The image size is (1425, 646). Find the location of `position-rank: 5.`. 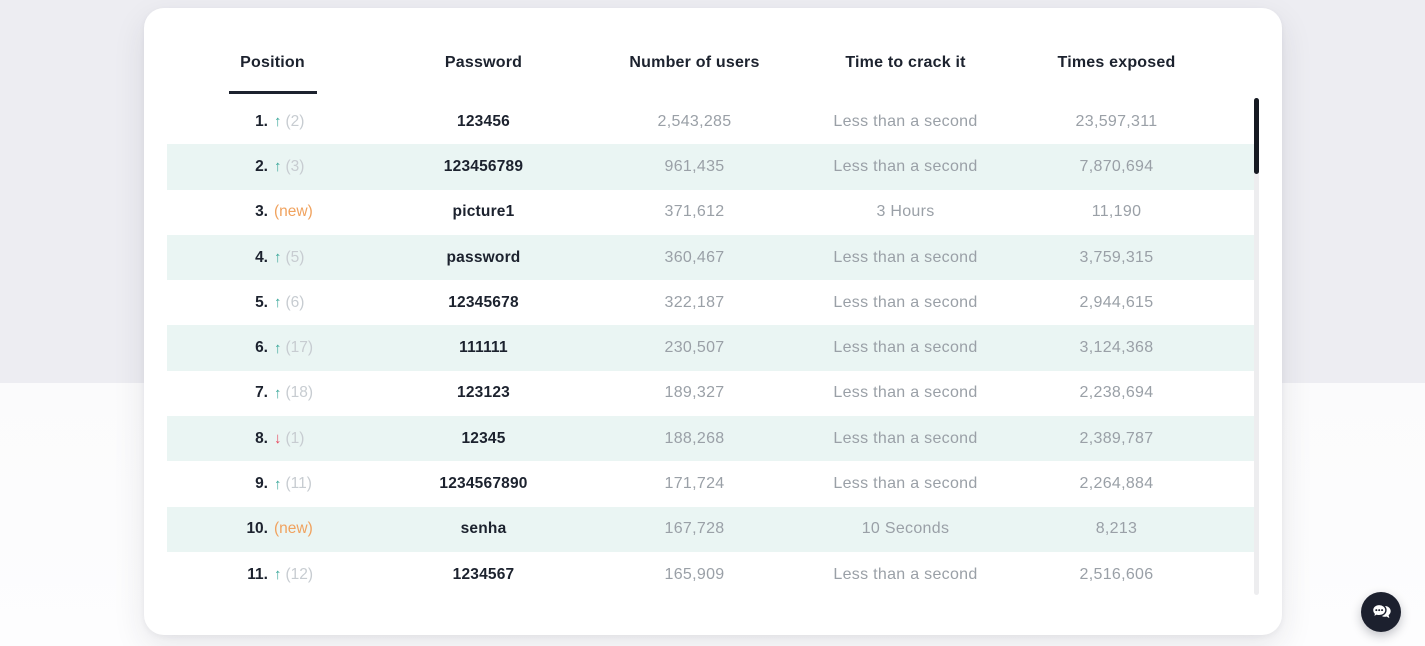

position-rank: 5. is located at coordinates (261, 302).